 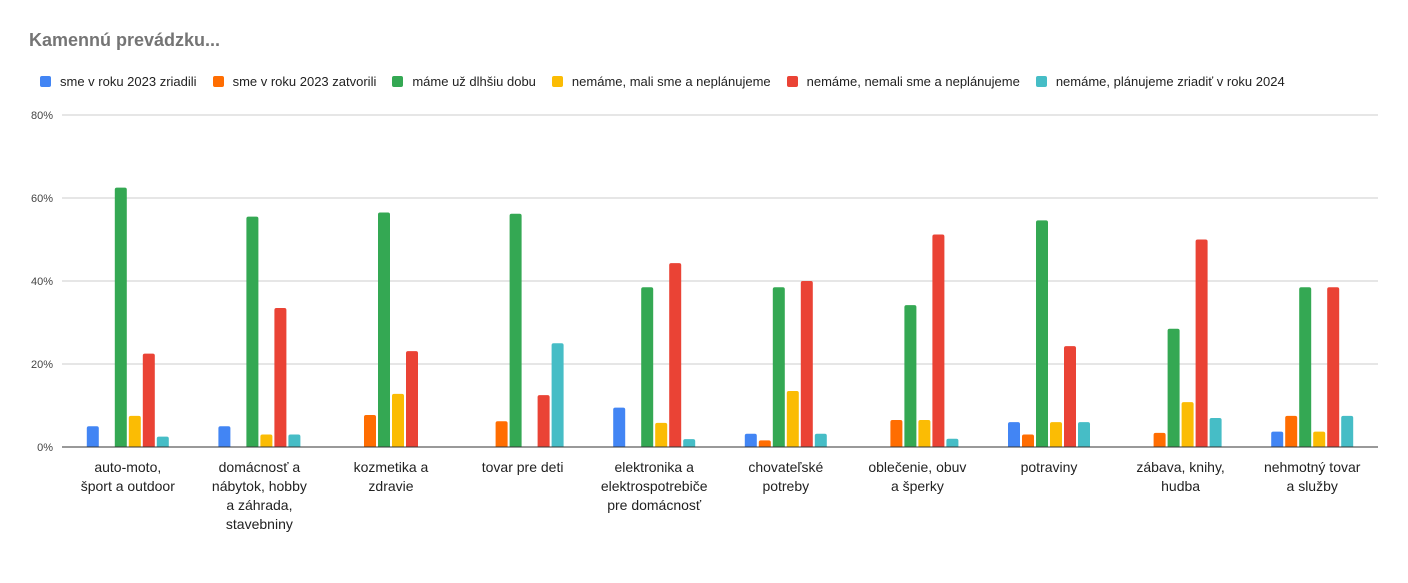 What do you see at coordinates (913, 81) in the screenshot?
I see `legend-label: nemáme, nemali sme a neplánujeme` at bounding box center [913, 81].